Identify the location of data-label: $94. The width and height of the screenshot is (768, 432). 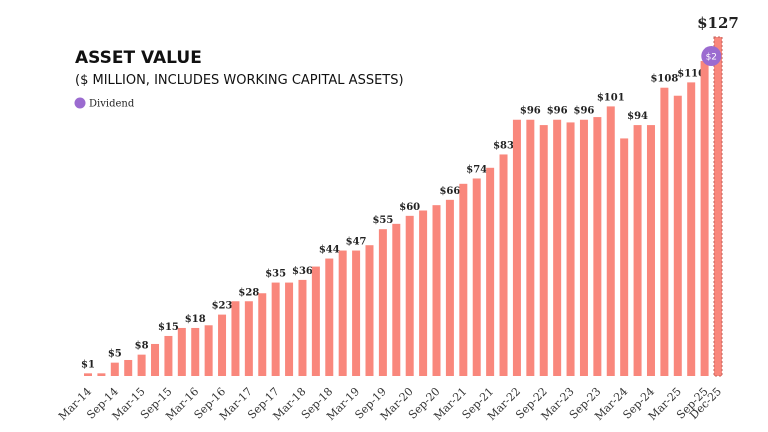
(637, 116).